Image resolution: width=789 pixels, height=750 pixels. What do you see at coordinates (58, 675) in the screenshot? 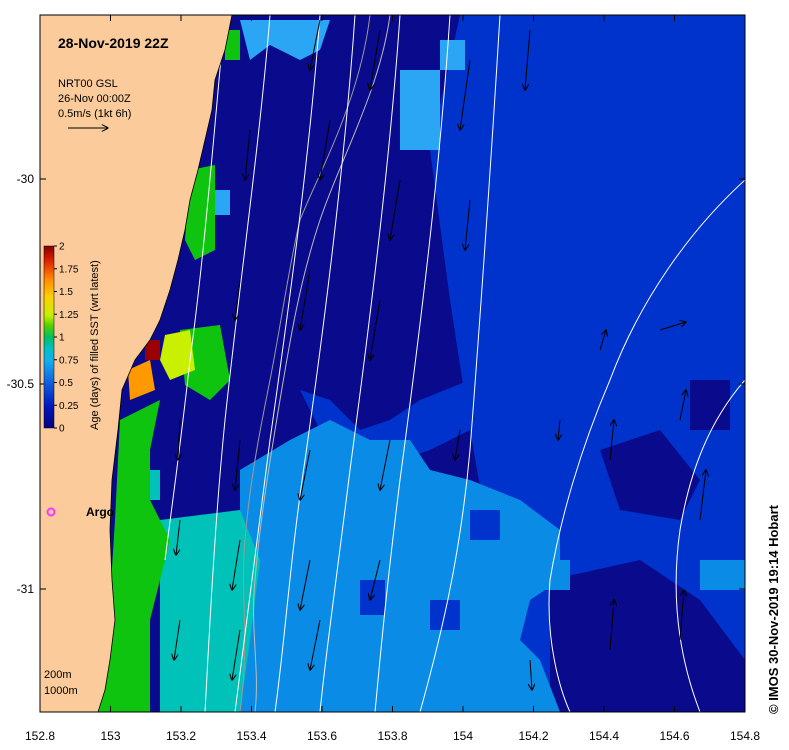
I see `depth-legend-200m: 200m` at bounding box center [58, 675].